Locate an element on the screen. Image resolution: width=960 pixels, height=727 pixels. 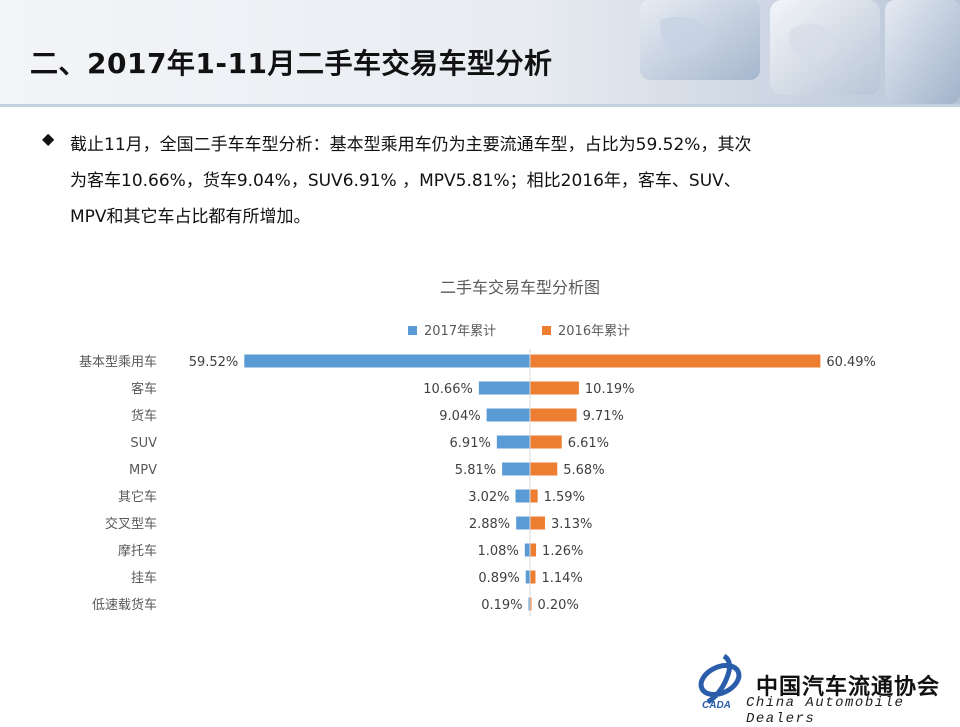
data-label-2017: 9.04% is located at coordinates (459, 416).